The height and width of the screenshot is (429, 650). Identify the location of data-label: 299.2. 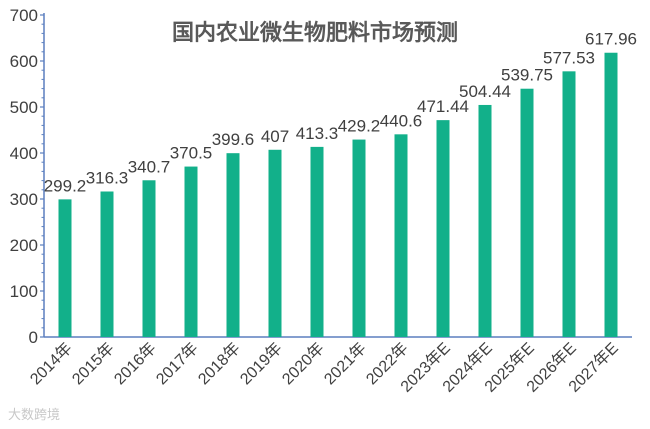
(65, 185).